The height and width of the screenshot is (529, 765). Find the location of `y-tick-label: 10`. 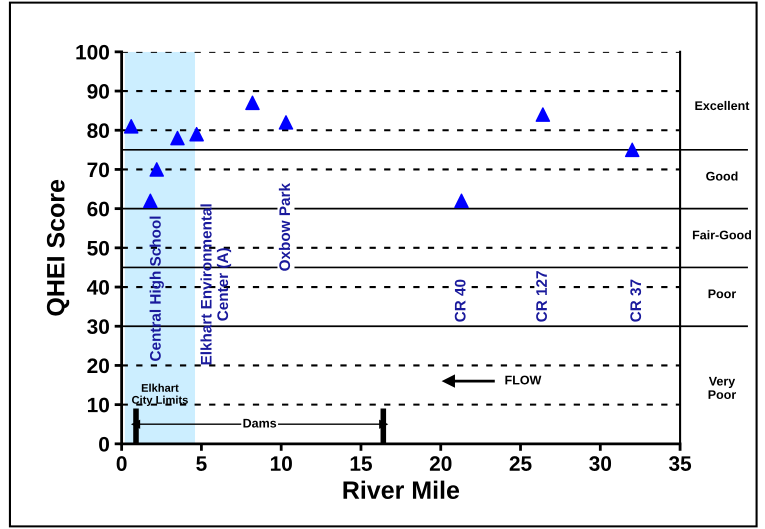

y-tick-label: 10 is located at coordinates (98, 405).